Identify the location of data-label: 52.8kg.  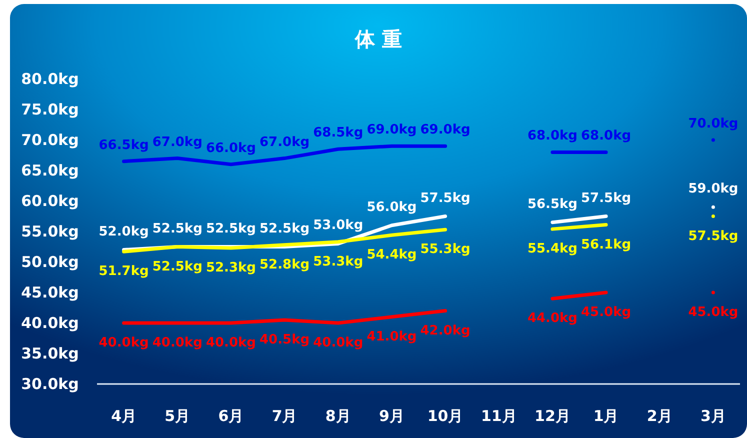
(285, 264).